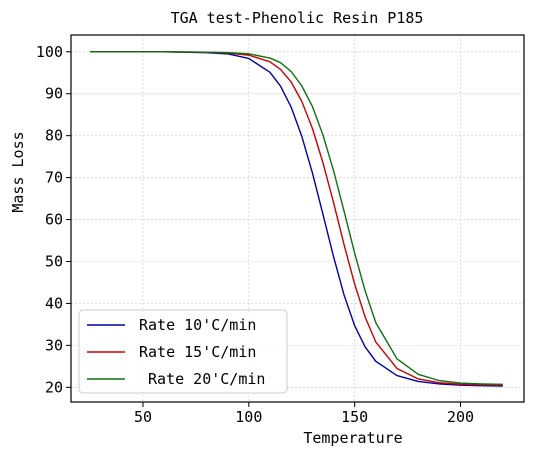 Image resolution: width=538 pixels, height=459 pixels. Describe the element at coordinates (54, 345) in the screenshot. I see `y-tick-label: 30` at that location.